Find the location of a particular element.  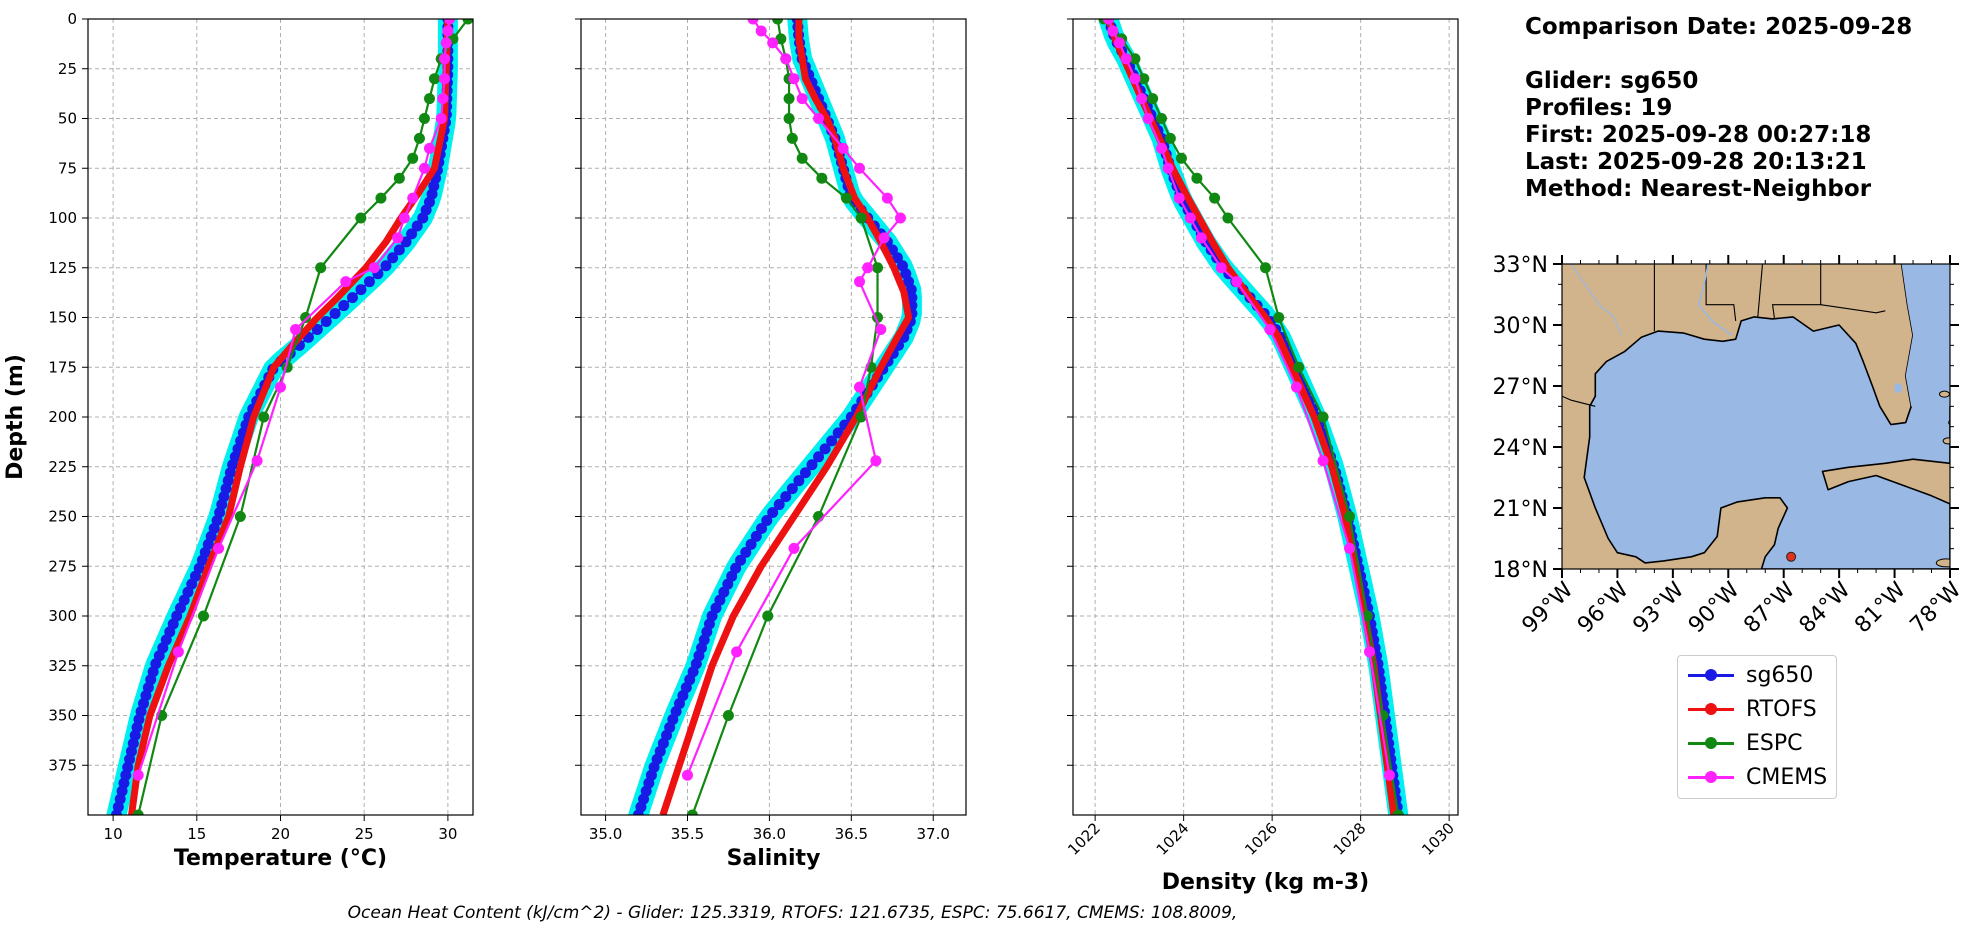

atlantic-water is located at coordinates (1925, 335).